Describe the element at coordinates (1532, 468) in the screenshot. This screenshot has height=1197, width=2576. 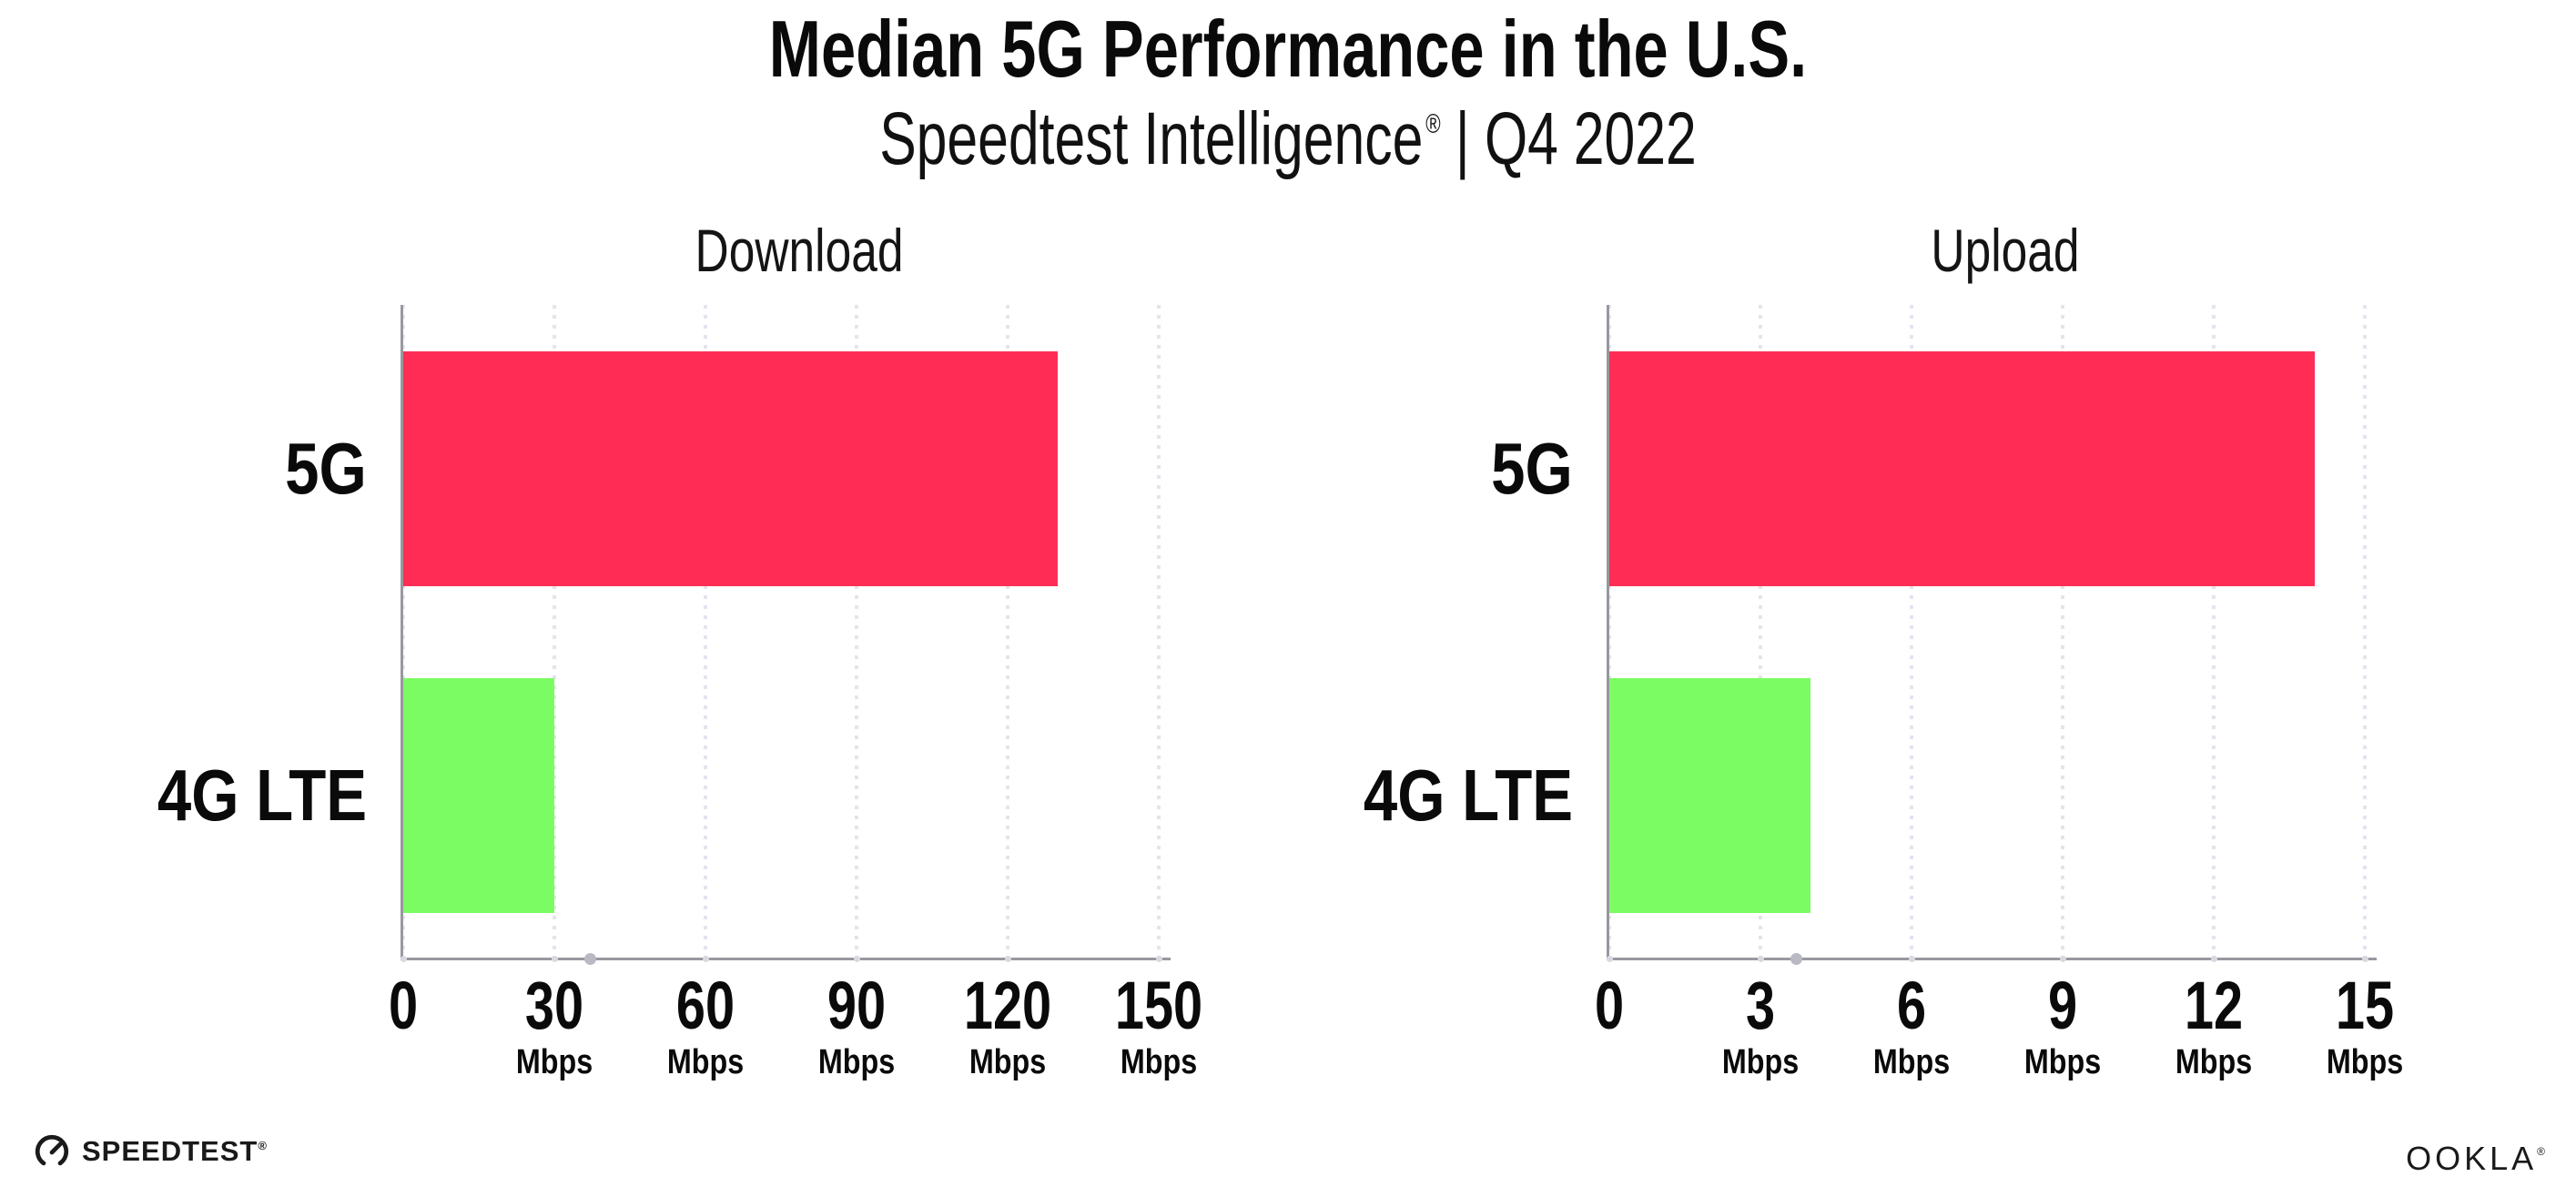
I see `ytick-label-upload-5g: 5G` at that location.